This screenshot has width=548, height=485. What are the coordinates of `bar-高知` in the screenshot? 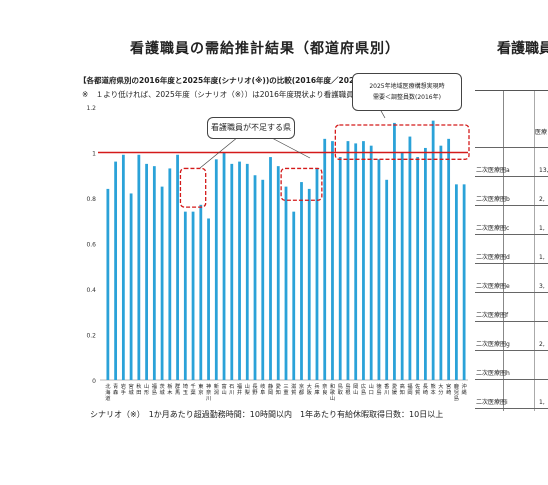 It's located at (402, 266).